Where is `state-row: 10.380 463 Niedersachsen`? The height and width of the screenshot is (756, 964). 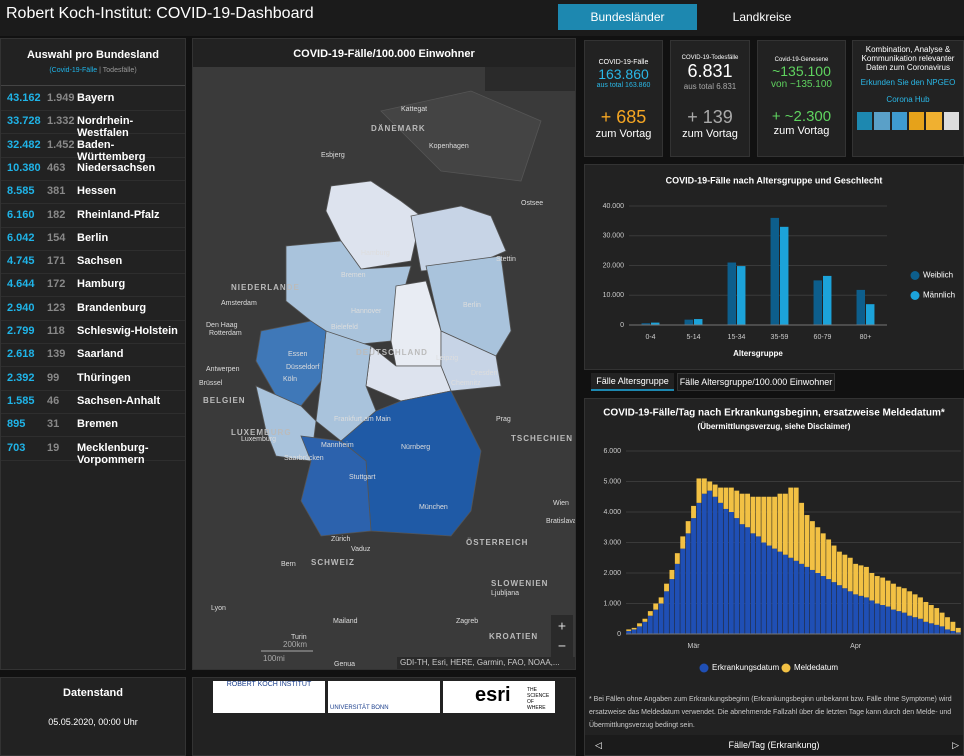 state-row: 10.380 463 Niedersachsen is located at coordinates (93, 169).